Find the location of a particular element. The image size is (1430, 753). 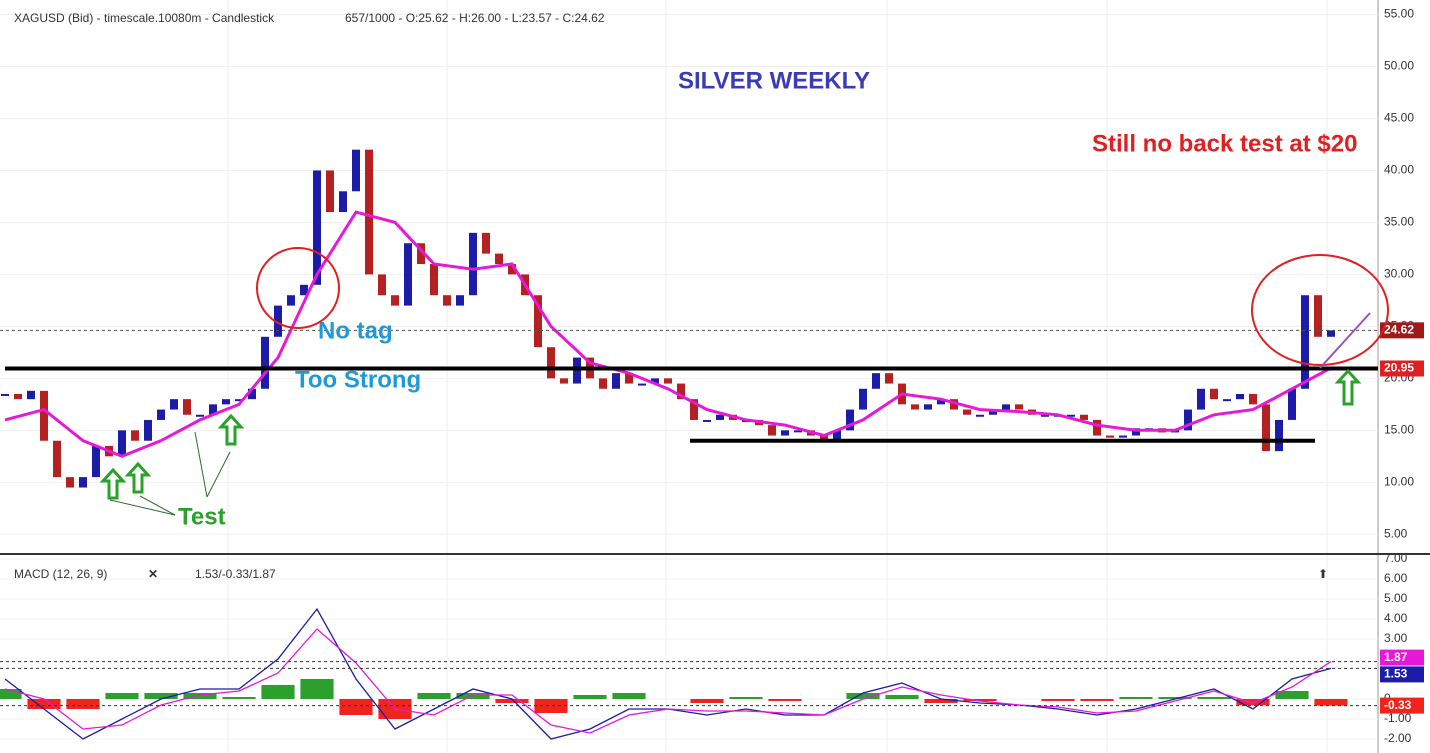

annotation: SILVER WEEKLY is located at coordinates (774, 80).